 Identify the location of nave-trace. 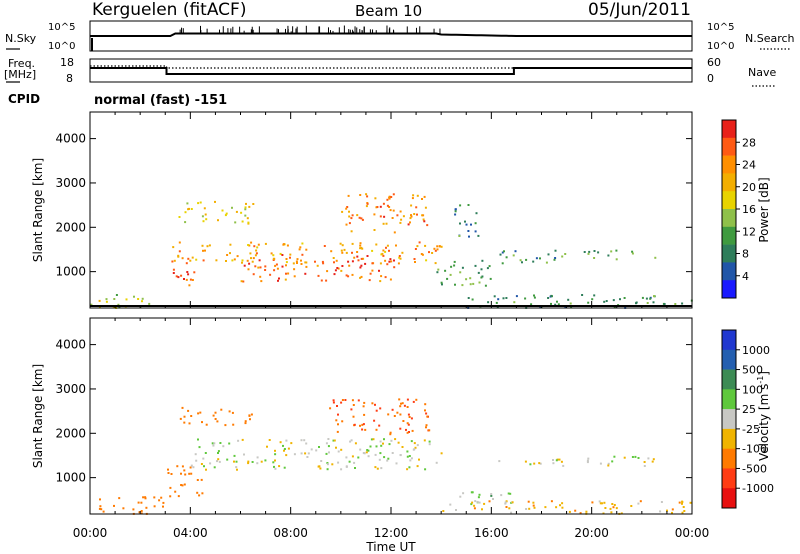
(391, 67).